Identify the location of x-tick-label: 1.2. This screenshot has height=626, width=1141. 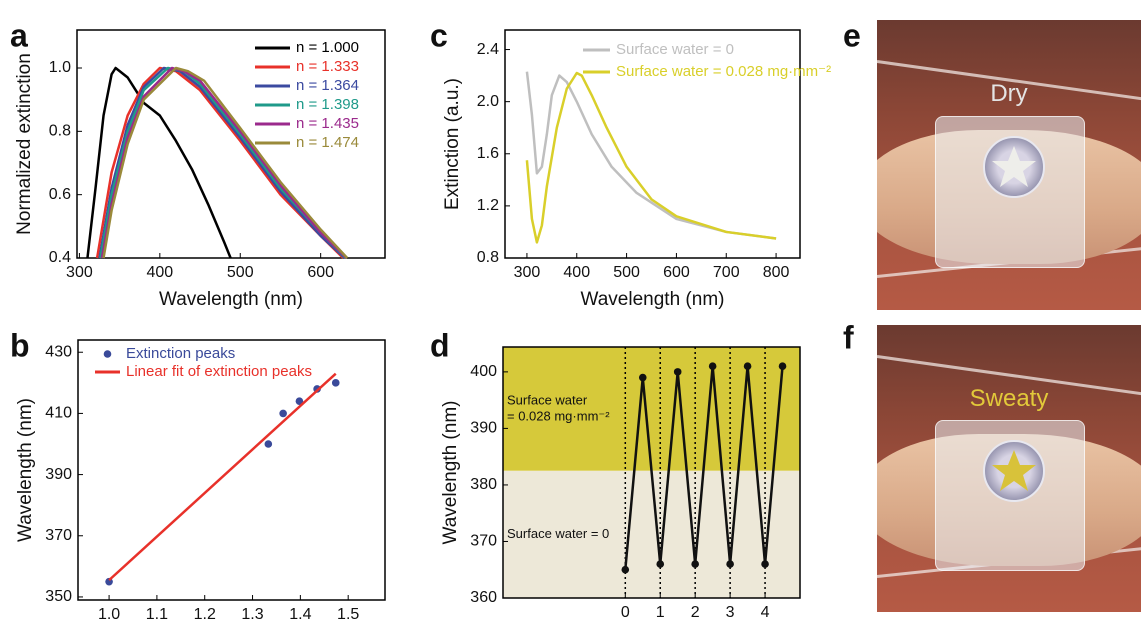
(205, 614).